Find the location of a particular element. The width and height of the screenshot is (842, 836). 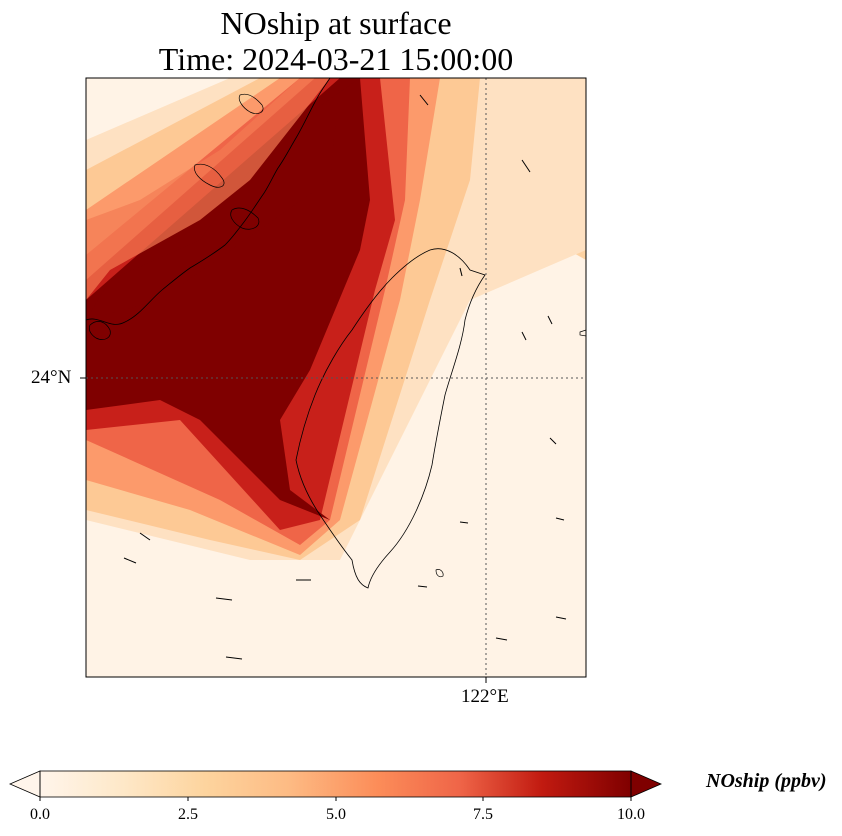

colorbar-extend-high is located at coordinates (646, 784).